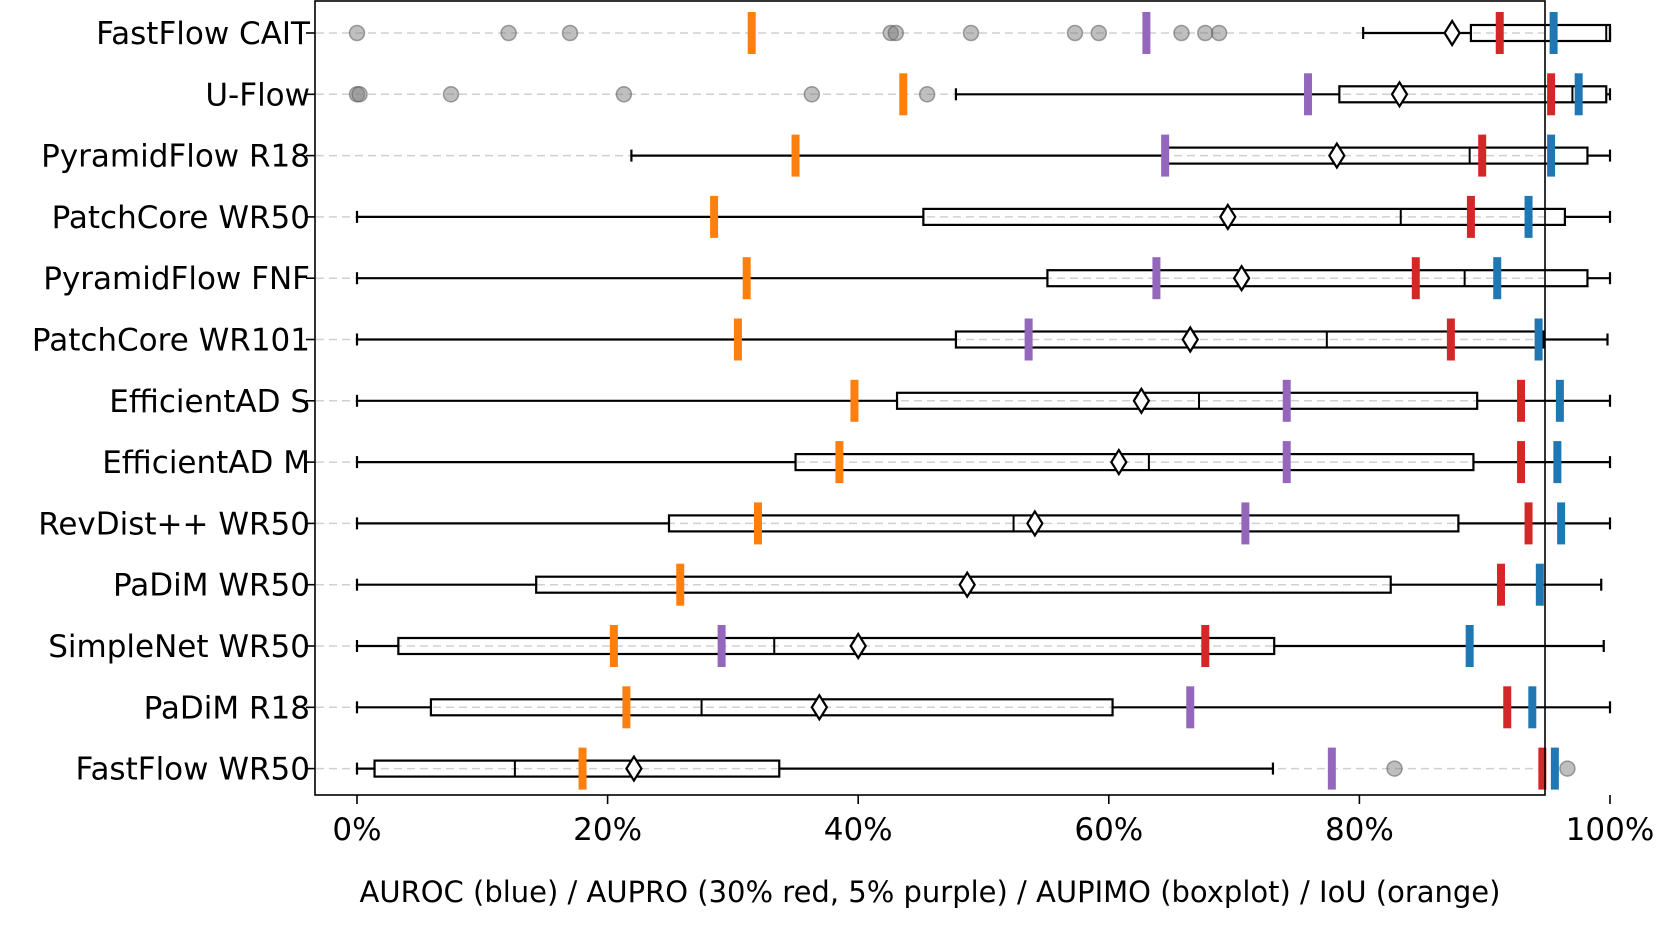 The image size is (1660, 941). Describe the element at coordinates (209, 402) in the screenshot. I see `model-label: EfficientAD S` at that location.